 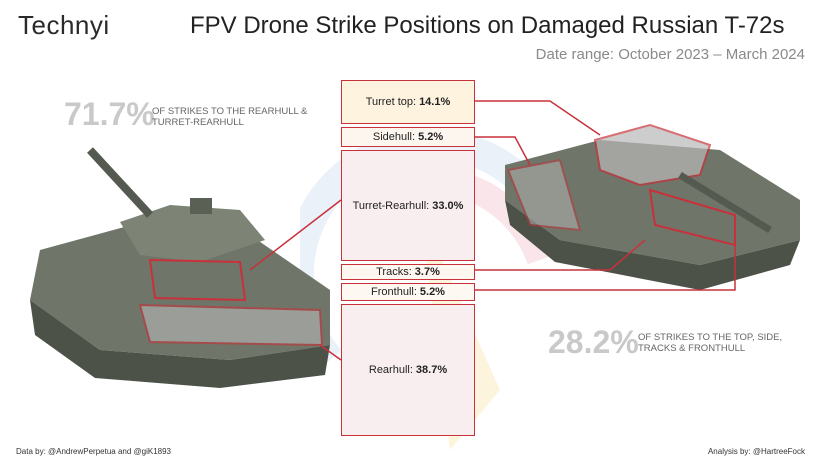 What do you see at coordinates (435, 102) in the screenshot?
I see `segment-value: 14.1%` at bounding box center [435, 102].